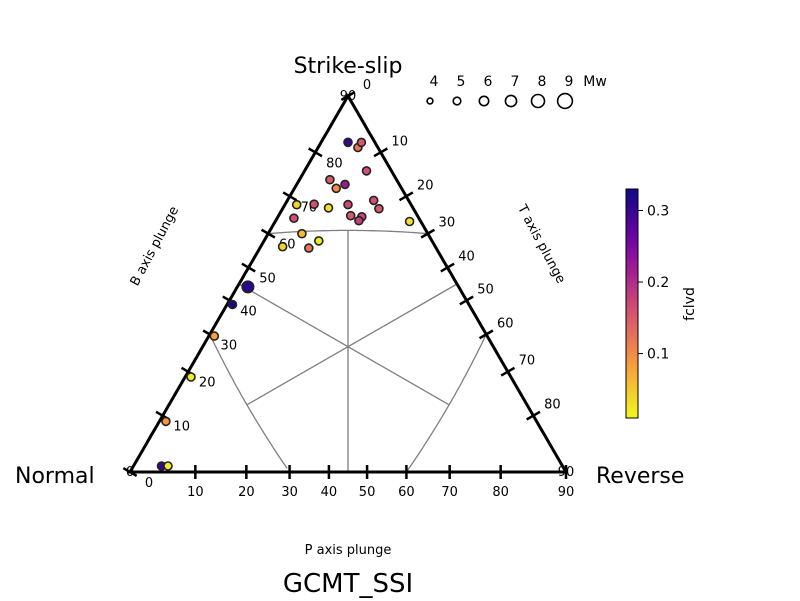  Describe the element at coordinates (229, 345) in the screenshot. I see `b-tick-label: 30` at that location.